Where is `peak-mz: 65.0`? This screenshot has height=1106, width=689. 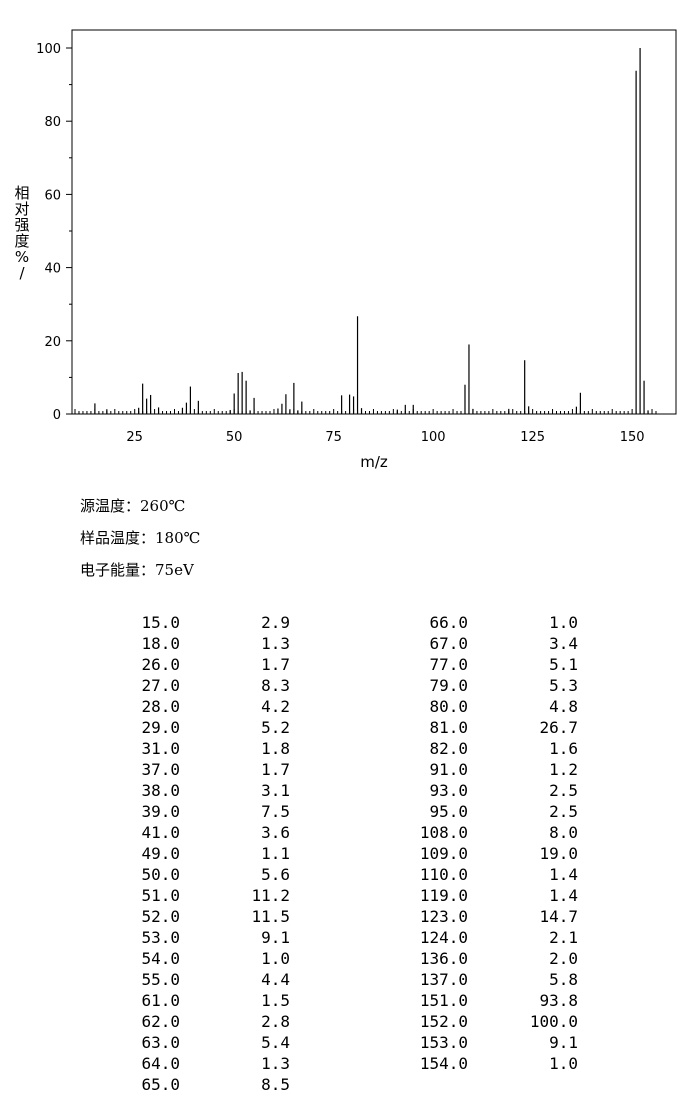 peak-mz: 65.0 is located at coordinates (160, 1084).